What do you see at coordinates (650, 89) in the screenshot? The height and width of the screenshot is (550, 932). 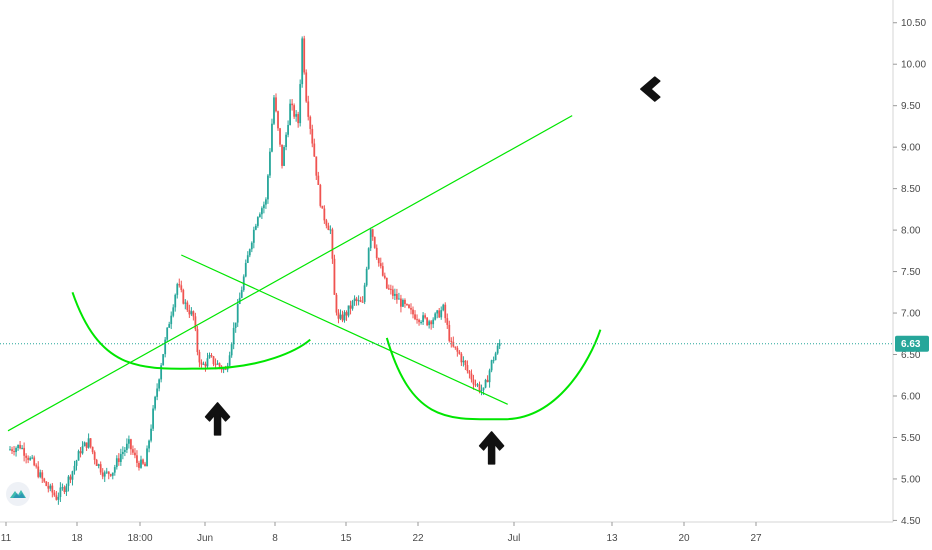 I see `arrow-left-icon` at bounding box center [650, 89].